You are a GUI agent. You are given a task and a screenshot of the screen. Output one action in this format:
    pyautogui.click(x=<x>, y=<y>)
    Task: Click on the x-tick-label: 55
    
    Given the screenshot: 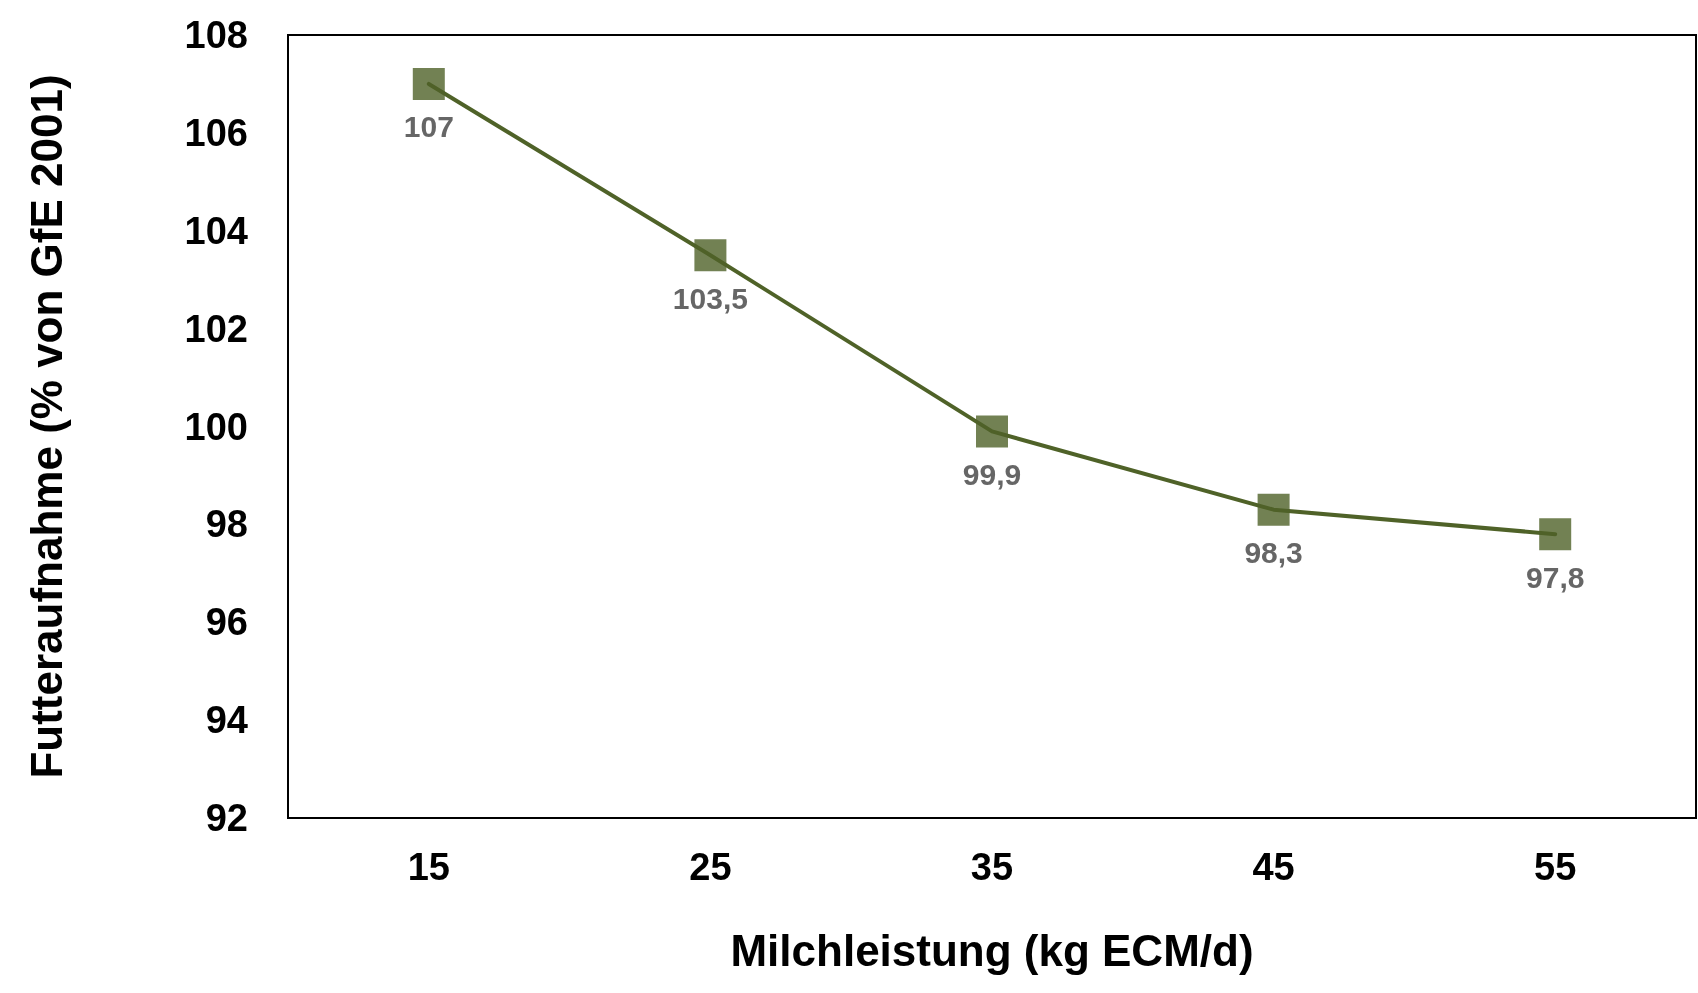 What is the action you would take?
    pyautogui.click(x=1555, y=867)
    